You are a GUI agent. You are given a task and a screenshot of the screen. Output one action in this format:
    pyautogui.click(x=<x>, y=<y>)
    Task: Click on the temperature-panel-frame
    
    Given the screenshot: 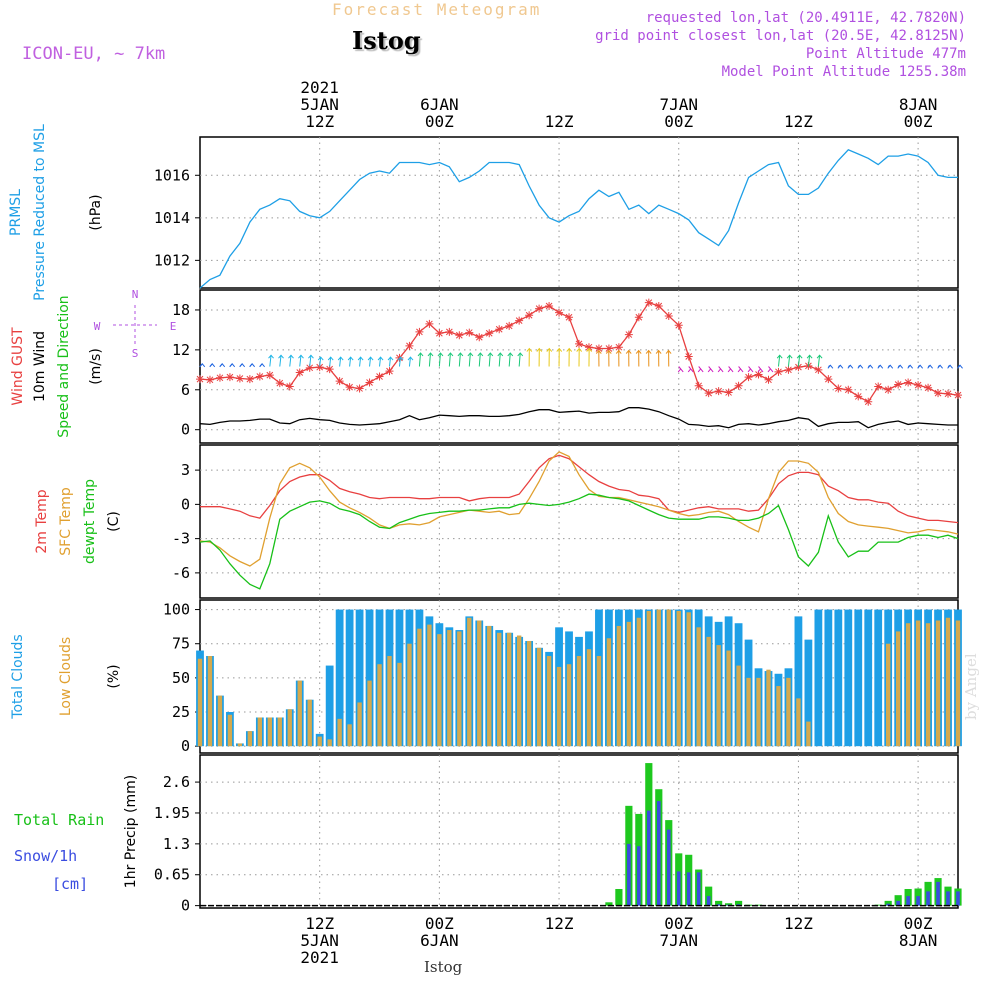 What is the action you would take?
    pyautogui.click(x=579, y=521)
    